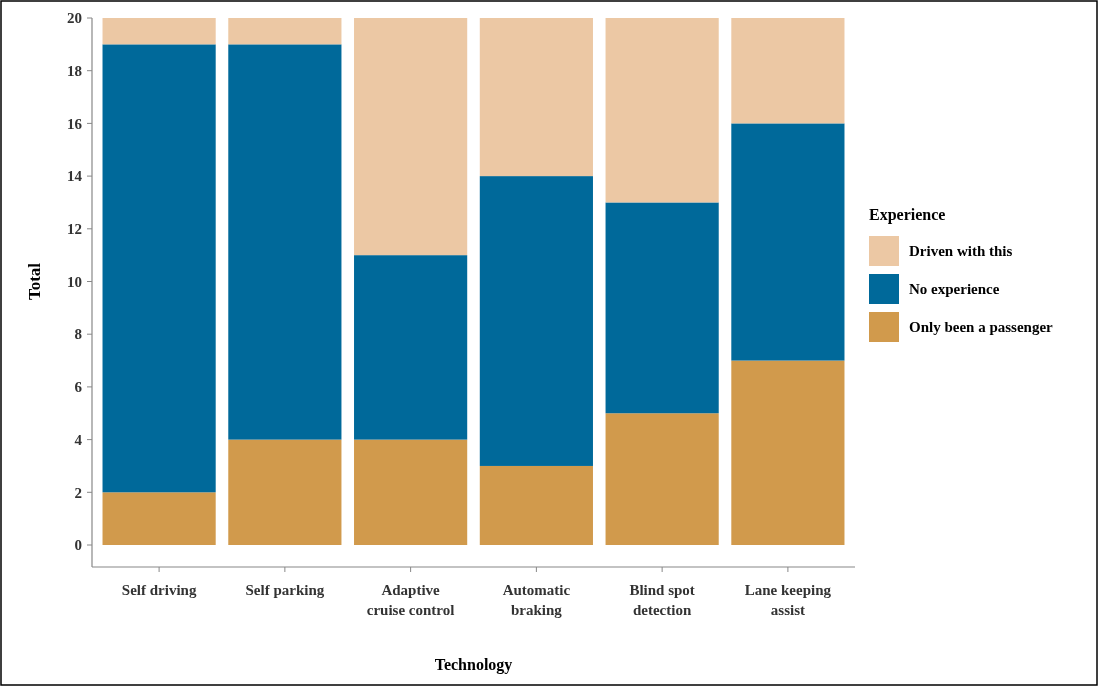 This screenshot has width=1098, height=686. Describe the element at coordinates (907, 215) in the screenshot. I see `legend-title: Experience` at that location.